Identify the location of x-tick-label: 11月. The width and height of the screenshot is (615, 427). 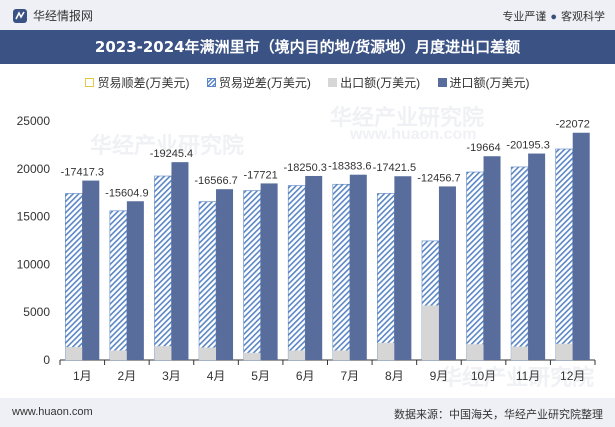
(528, 376).